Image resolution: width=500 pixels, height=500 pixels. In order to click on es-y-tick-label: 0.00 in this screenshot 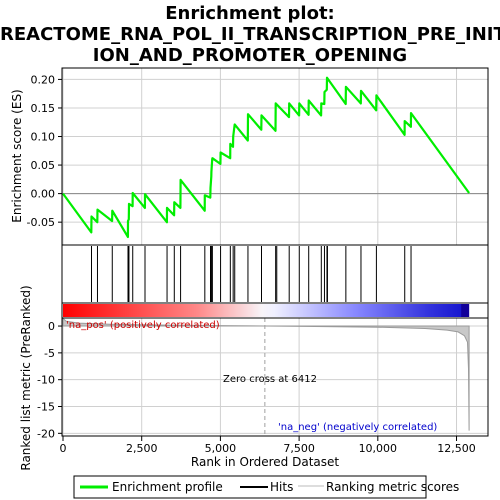, I will do `click(43, 194)`.